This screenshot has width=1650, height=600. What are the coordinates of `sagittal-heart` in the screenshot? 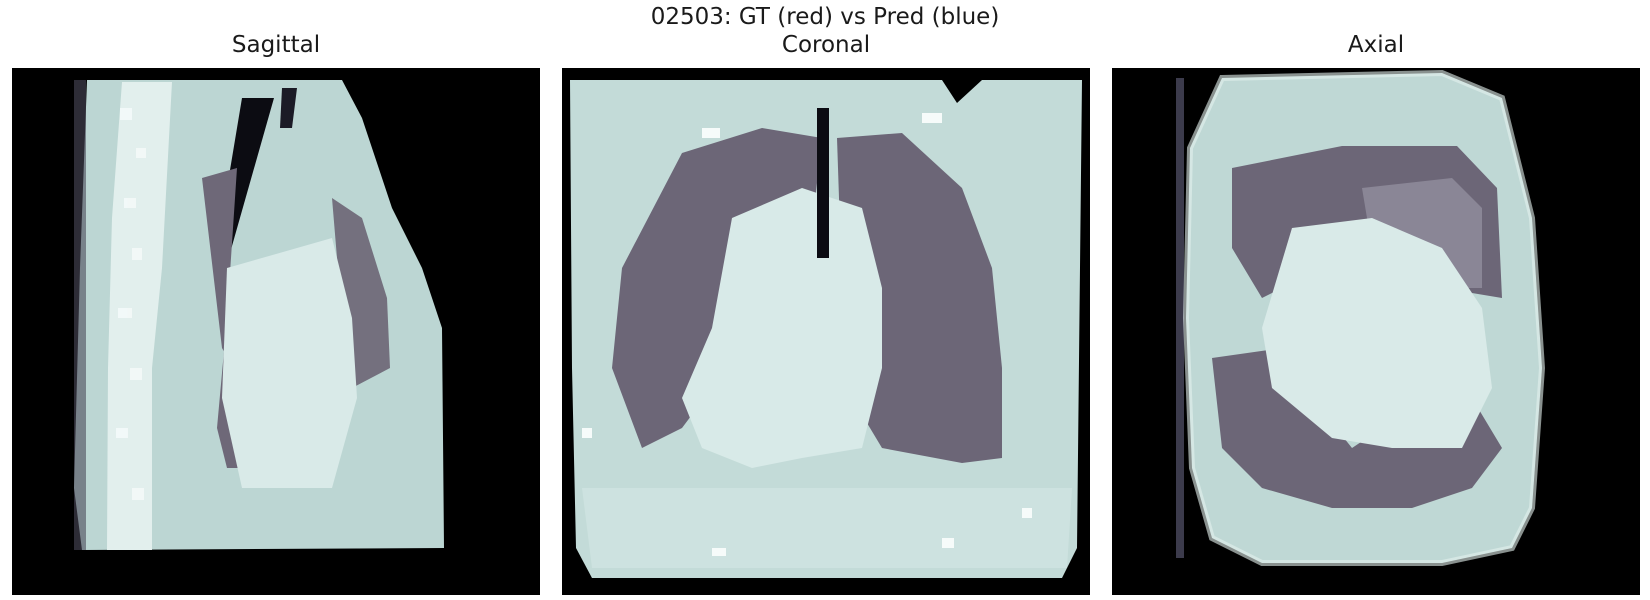 It's located at (289, 363).